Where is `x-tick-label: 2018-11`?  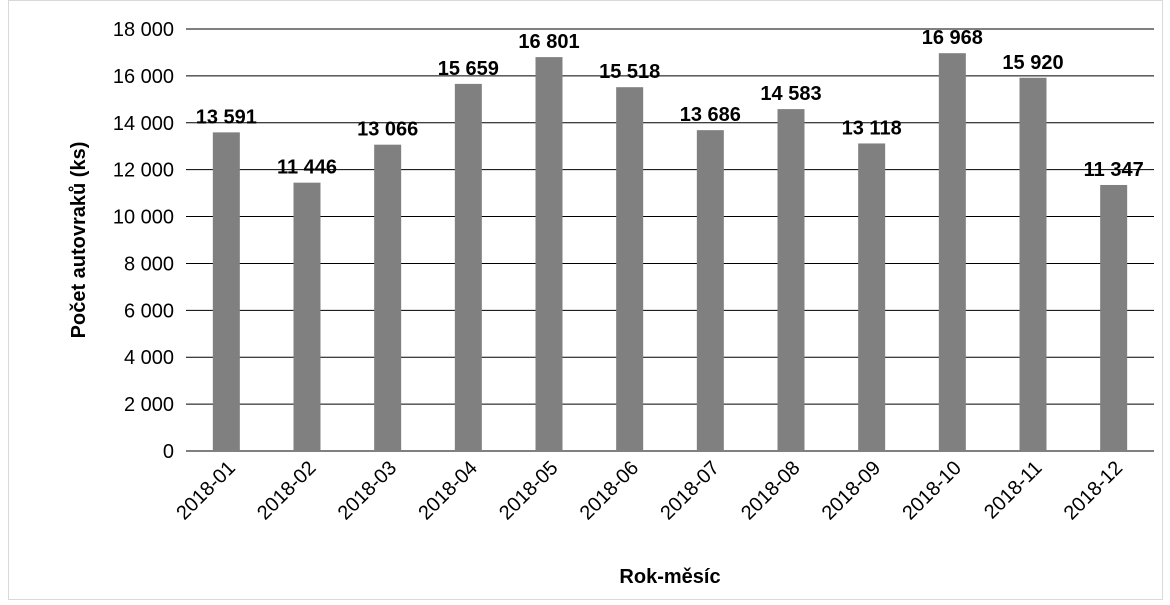
x-tick-label: 2018-11 is located at coordinates (1013, 490).